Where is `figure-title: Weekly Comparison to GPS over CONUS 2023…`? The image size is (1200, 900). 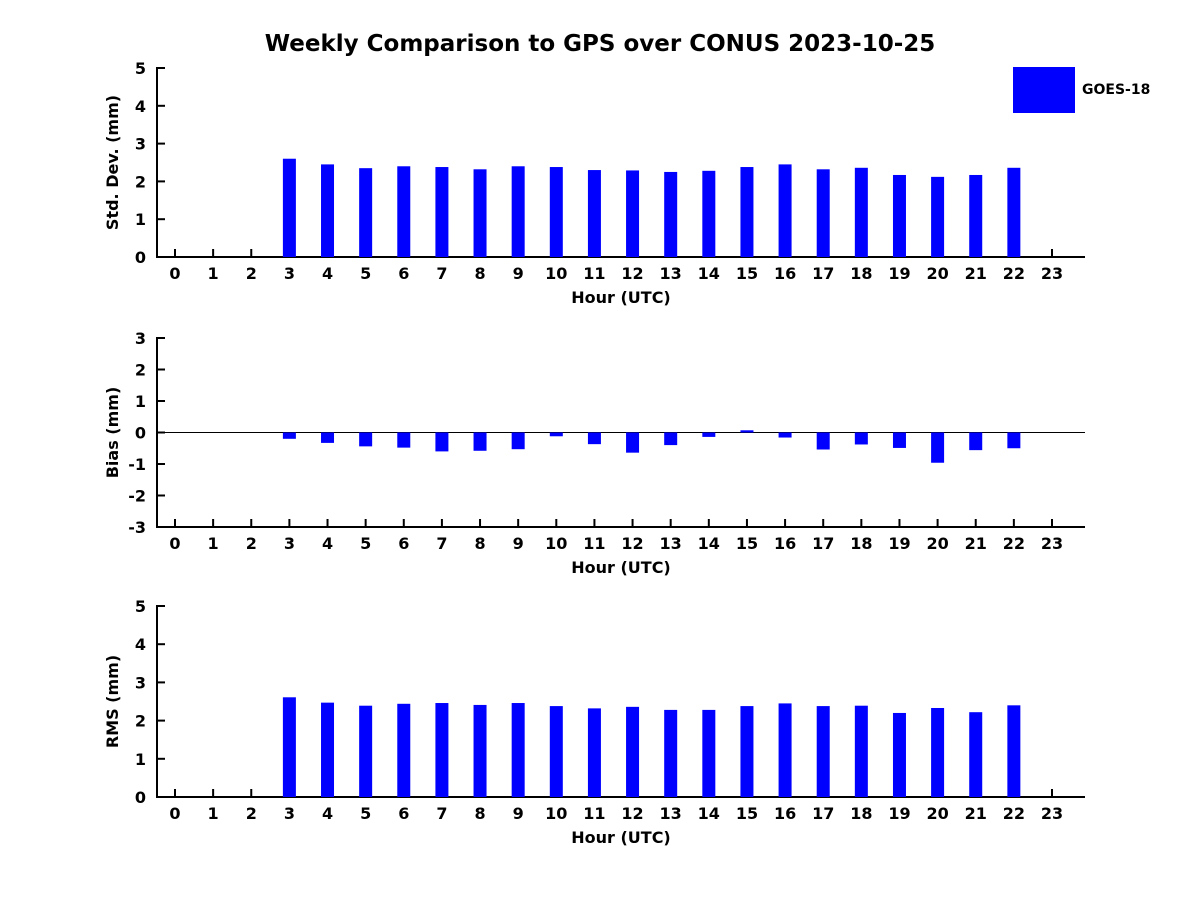 figure-title: Weekly Comparison to GPS over CONUS 2023… is located at coordinates (600, 44).